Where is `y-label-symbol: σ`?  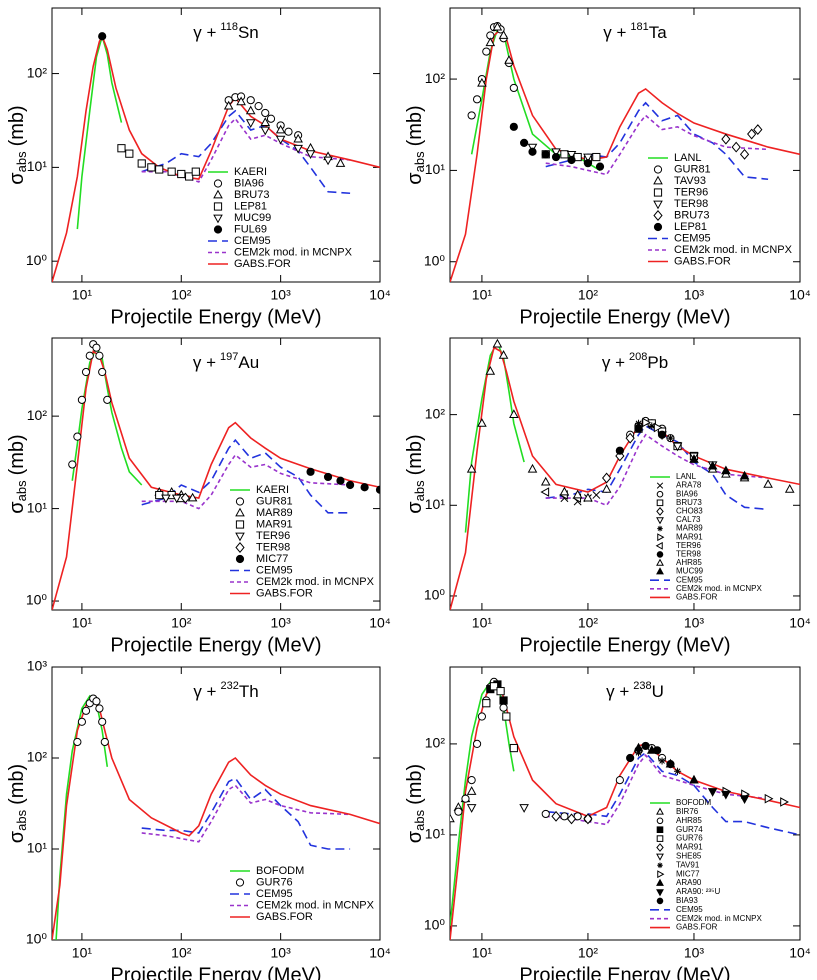 y-label-symbol: σ is located at coordinates (415, 178).